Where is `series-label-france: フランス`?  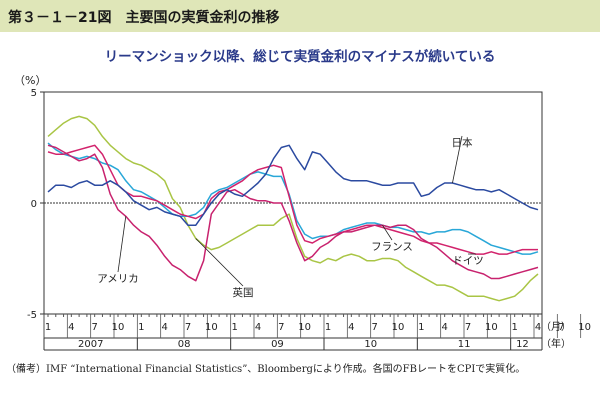
series-label-france: フランス is located at coordinates (392, 247).